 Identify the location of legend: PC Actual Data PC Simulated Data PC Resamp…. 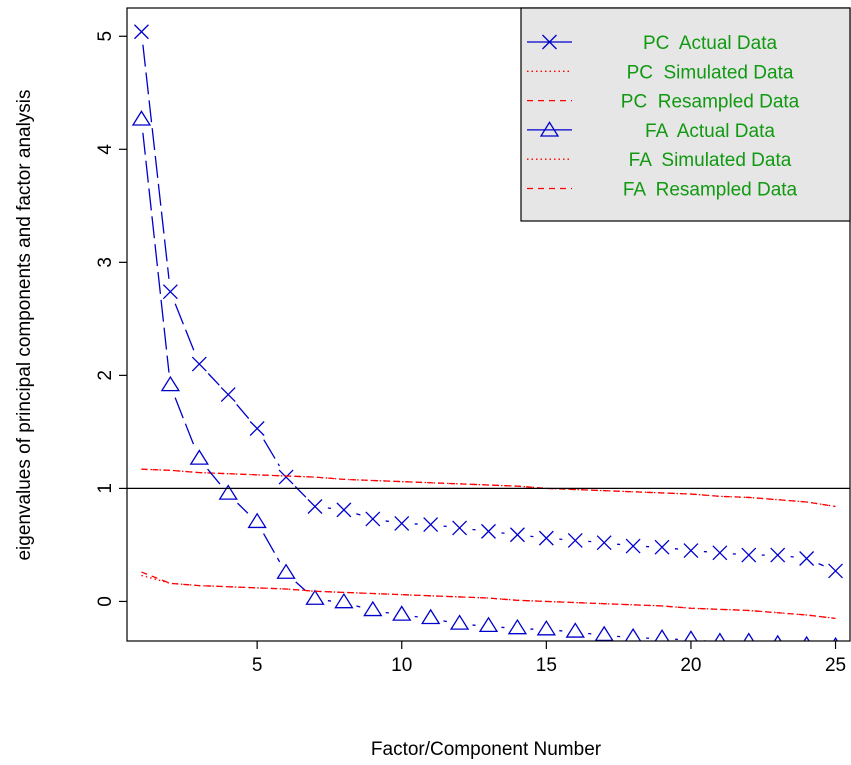
(685, 114).